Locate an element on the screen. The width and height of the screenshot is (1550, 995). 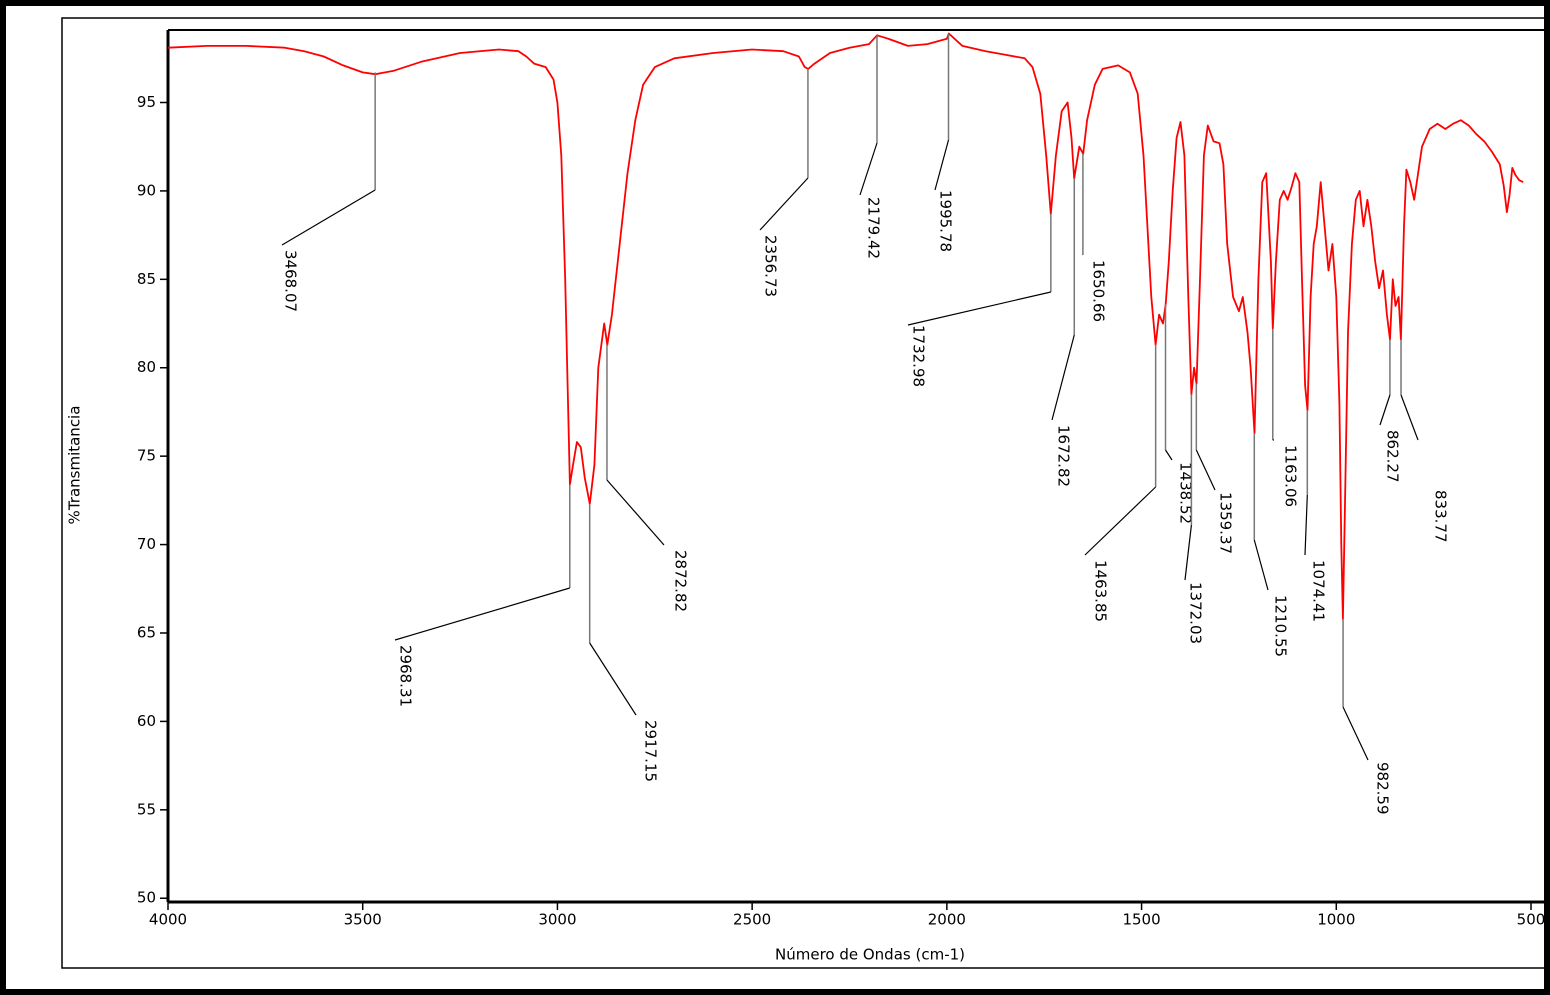
x-tick-label: 2000 is located at coordinates (947, 920).